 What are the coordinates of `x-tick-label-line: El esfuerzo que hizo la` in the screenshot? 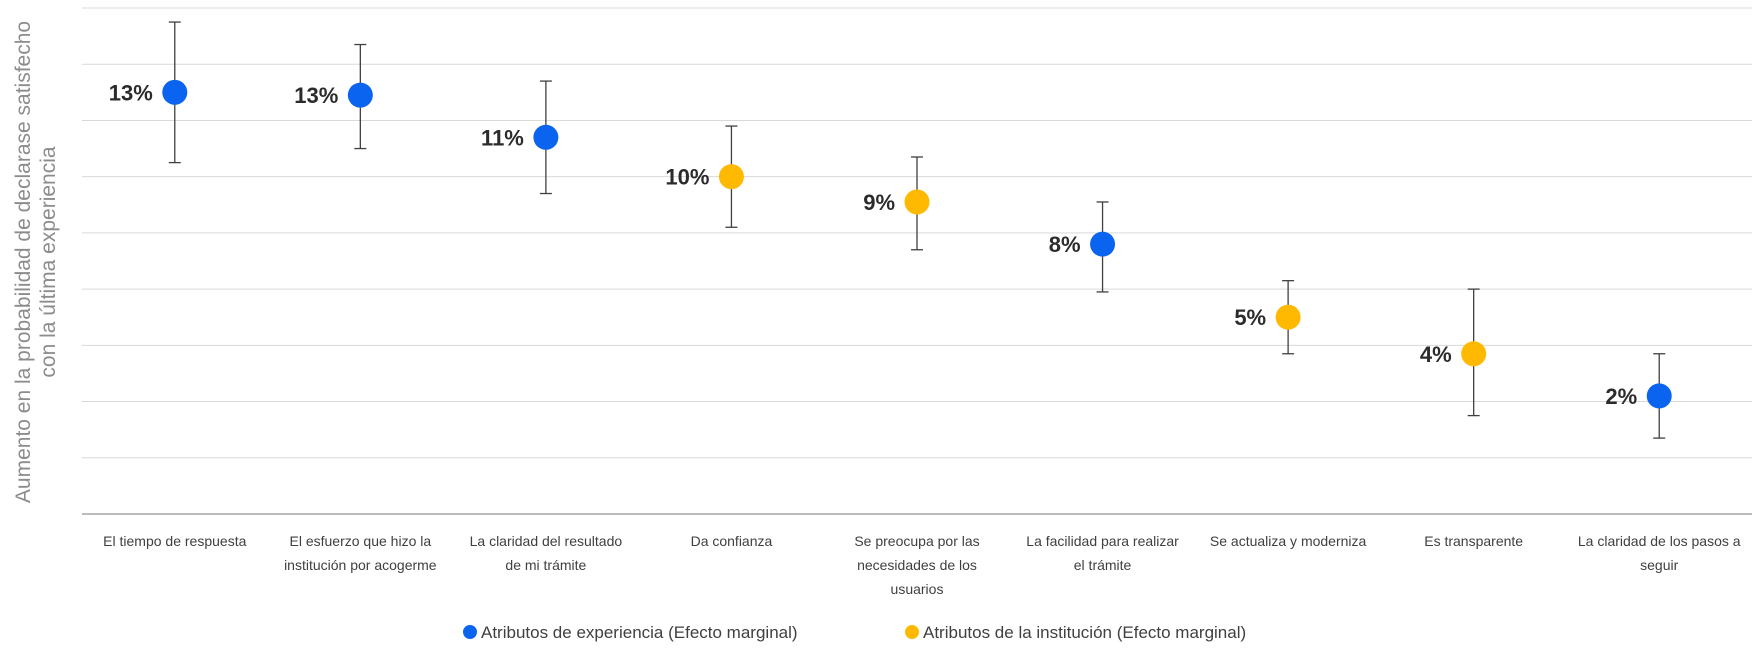 It's located at (361, 541).